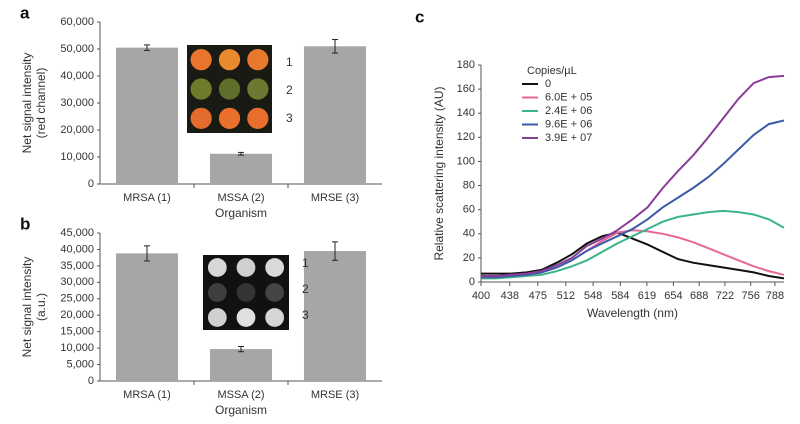 Image resolution: width=800 pixels, height=424 pixels. Describe the element at coordinates (552, 71) in the screenshot. I see `legend-title: Copies/µL` at that location.